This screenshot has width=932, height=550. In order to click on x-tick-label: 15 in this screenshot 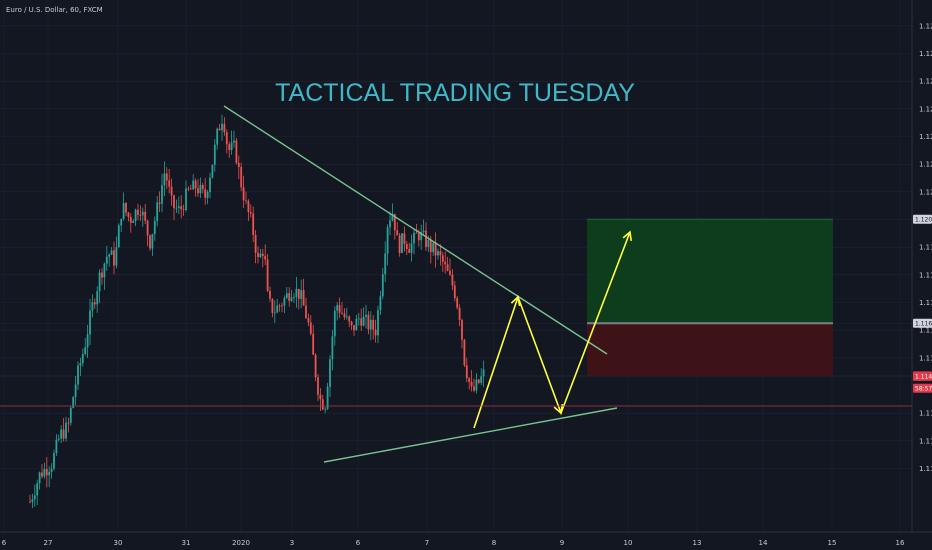, I will do `click(832, 543)`.